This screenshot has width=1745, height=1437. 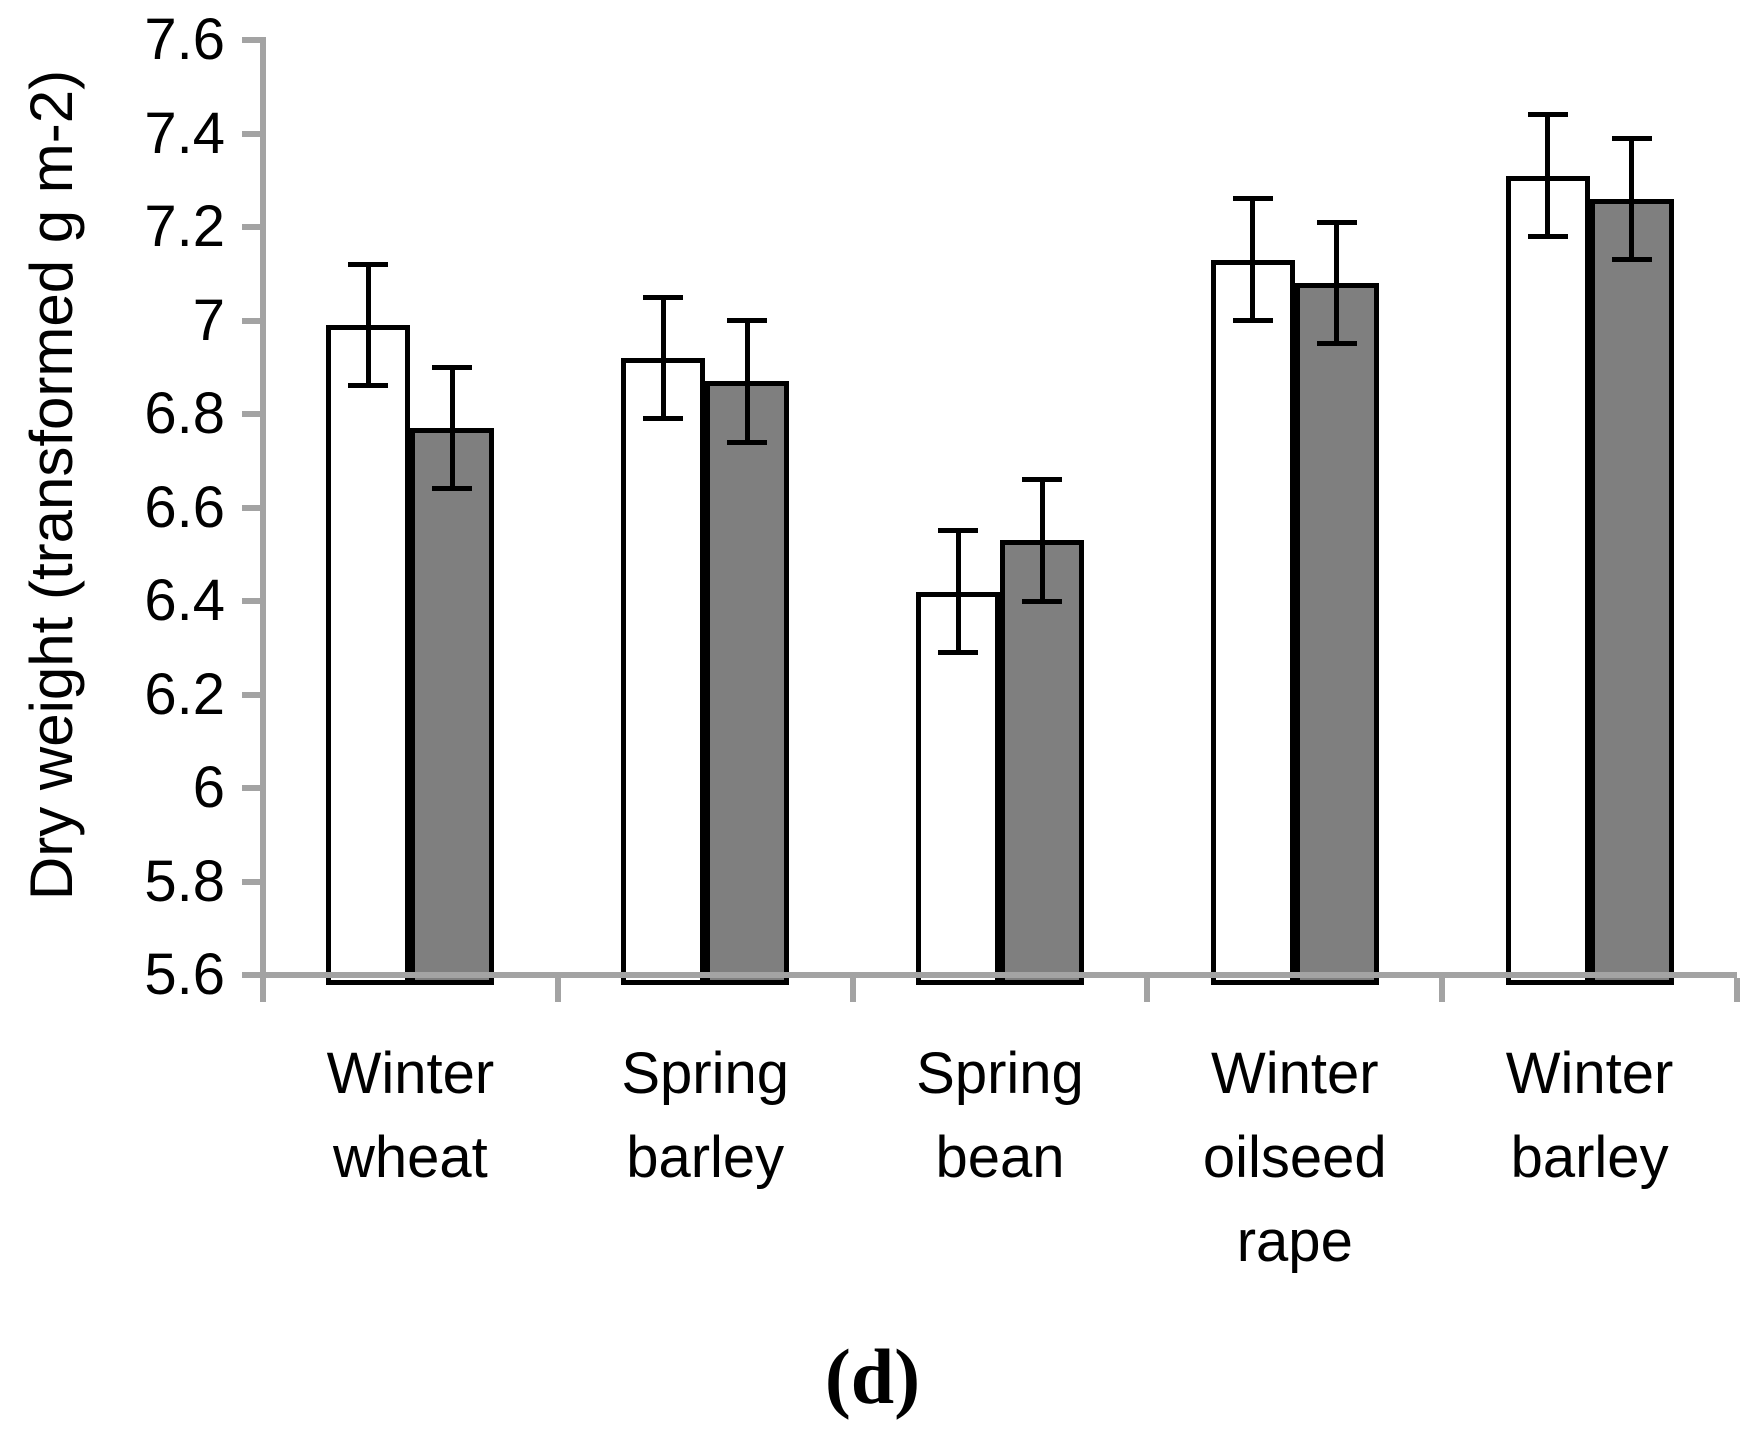 I want to click on bar-winter-barley-white, so click(x=1547, y=580).